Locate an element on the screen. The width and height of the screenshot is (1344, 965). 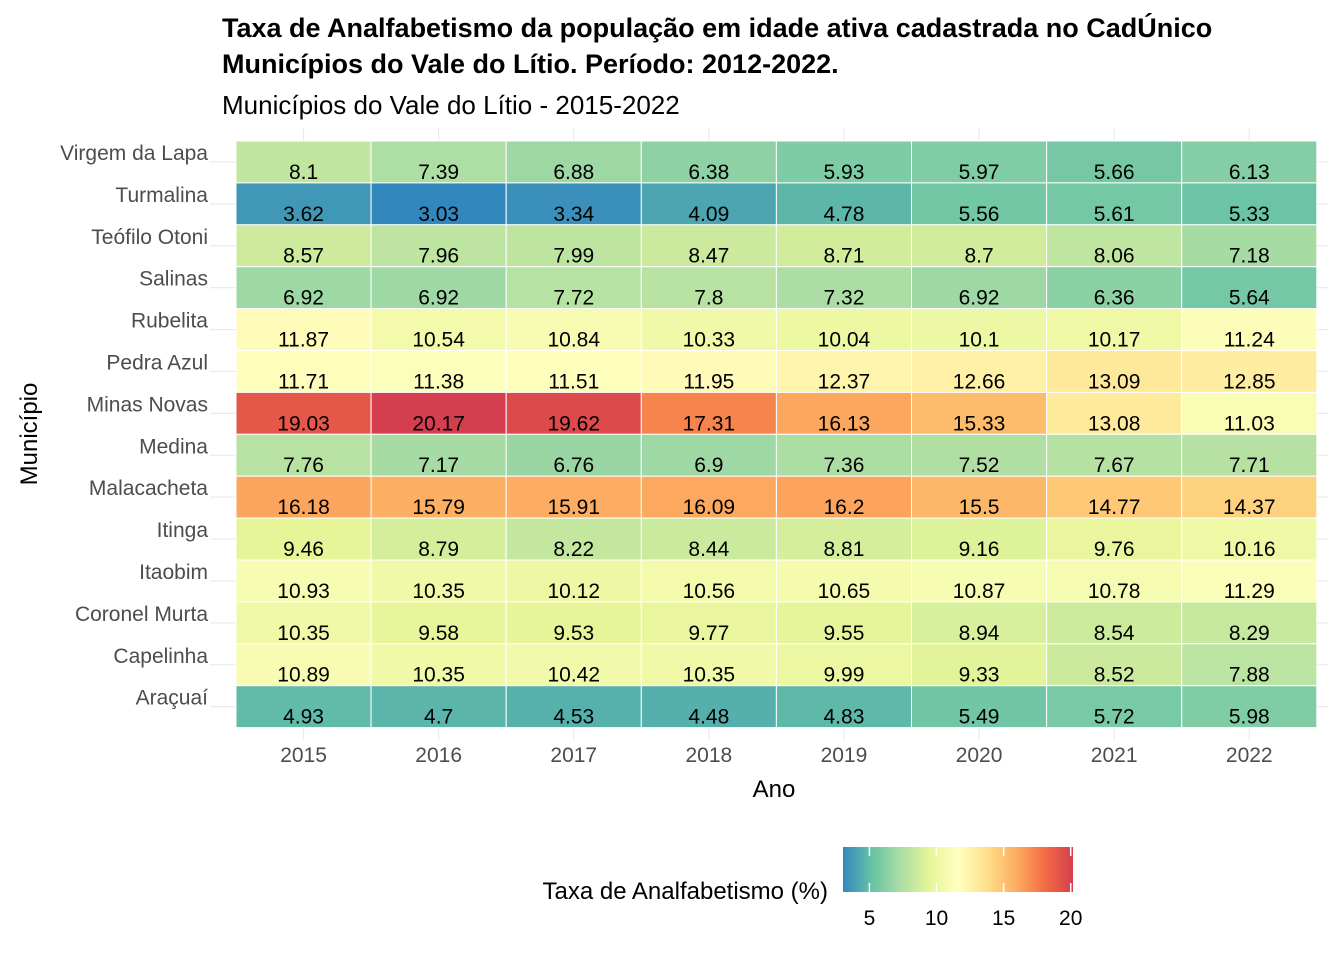
cell-value-label: 16.13 is located at coordinates (844, 423).